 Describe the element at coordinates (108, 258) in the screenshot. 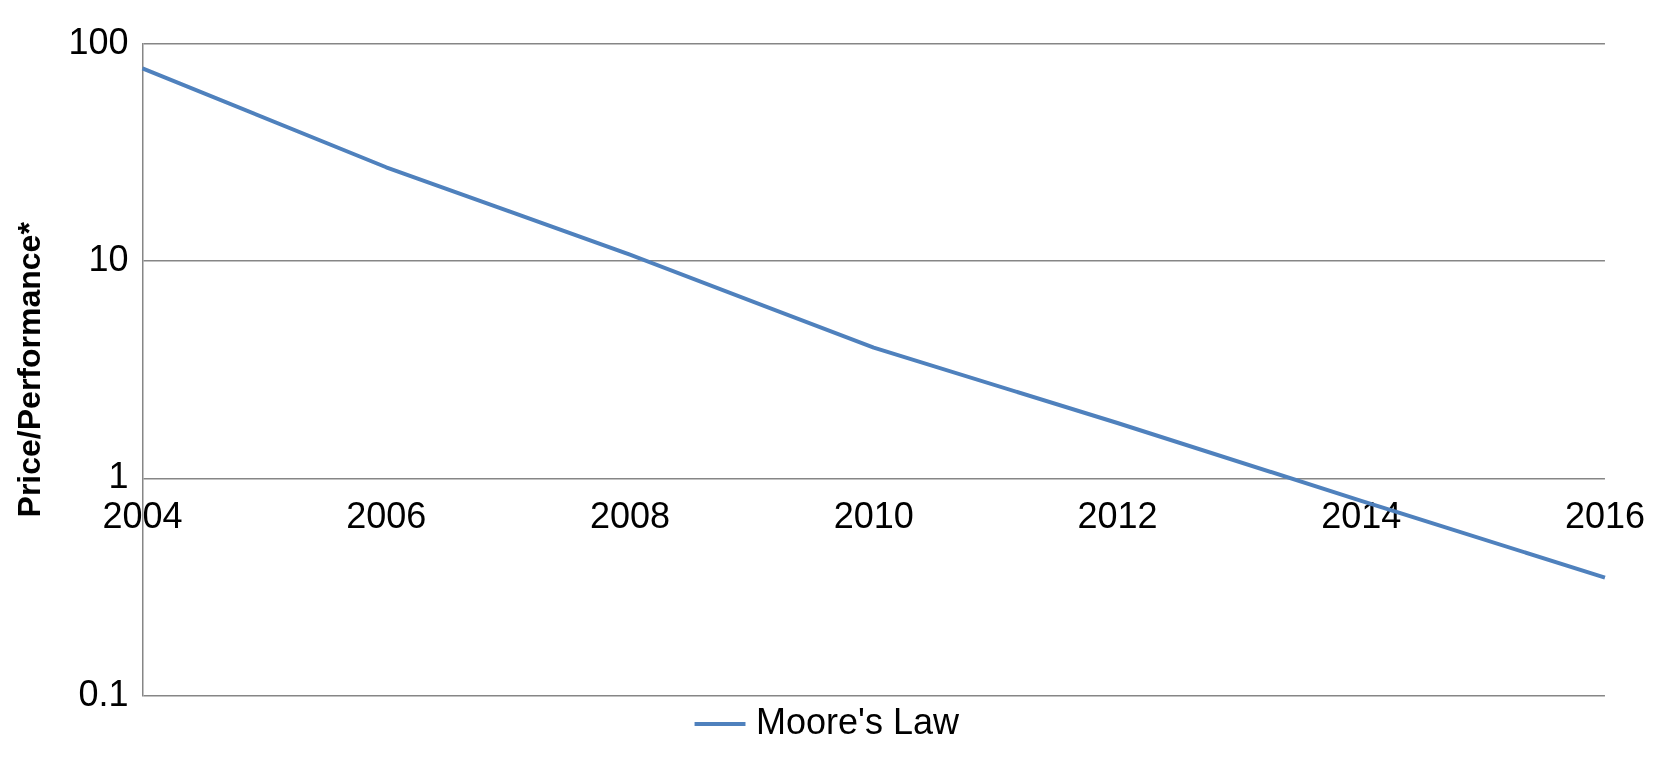

I see `y-tick-label: 10` at that location.